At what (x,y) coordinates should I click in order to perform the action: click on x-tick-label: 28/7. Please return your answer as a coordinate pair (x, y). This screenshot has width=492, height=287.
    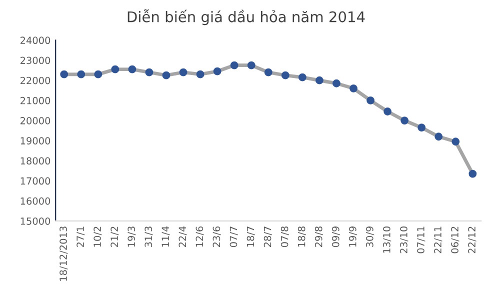
    Looking at the image, I should click on (268, 236).